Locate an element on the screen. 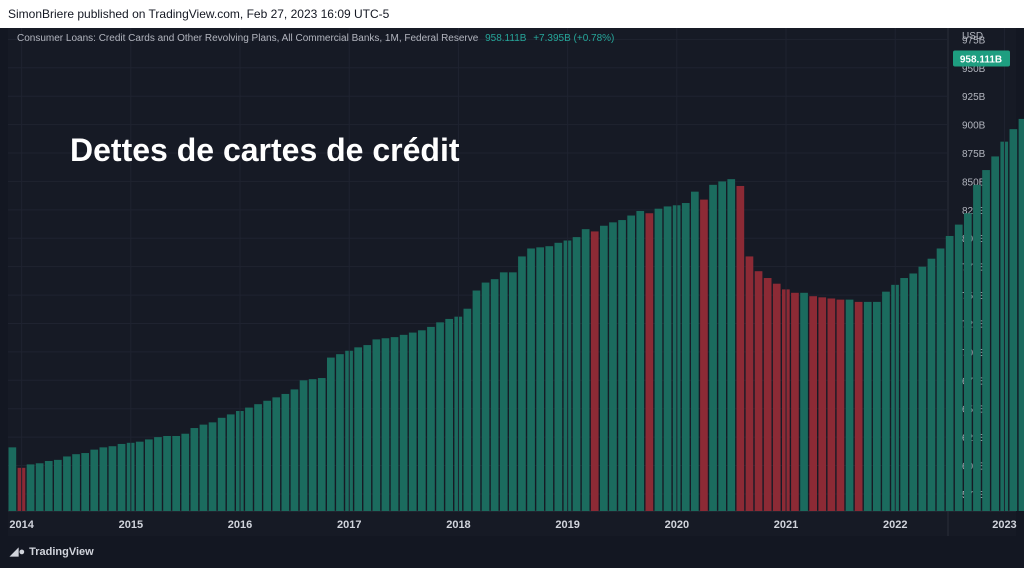  x-tick-label: 2014 is located at coordinates (21, 525).